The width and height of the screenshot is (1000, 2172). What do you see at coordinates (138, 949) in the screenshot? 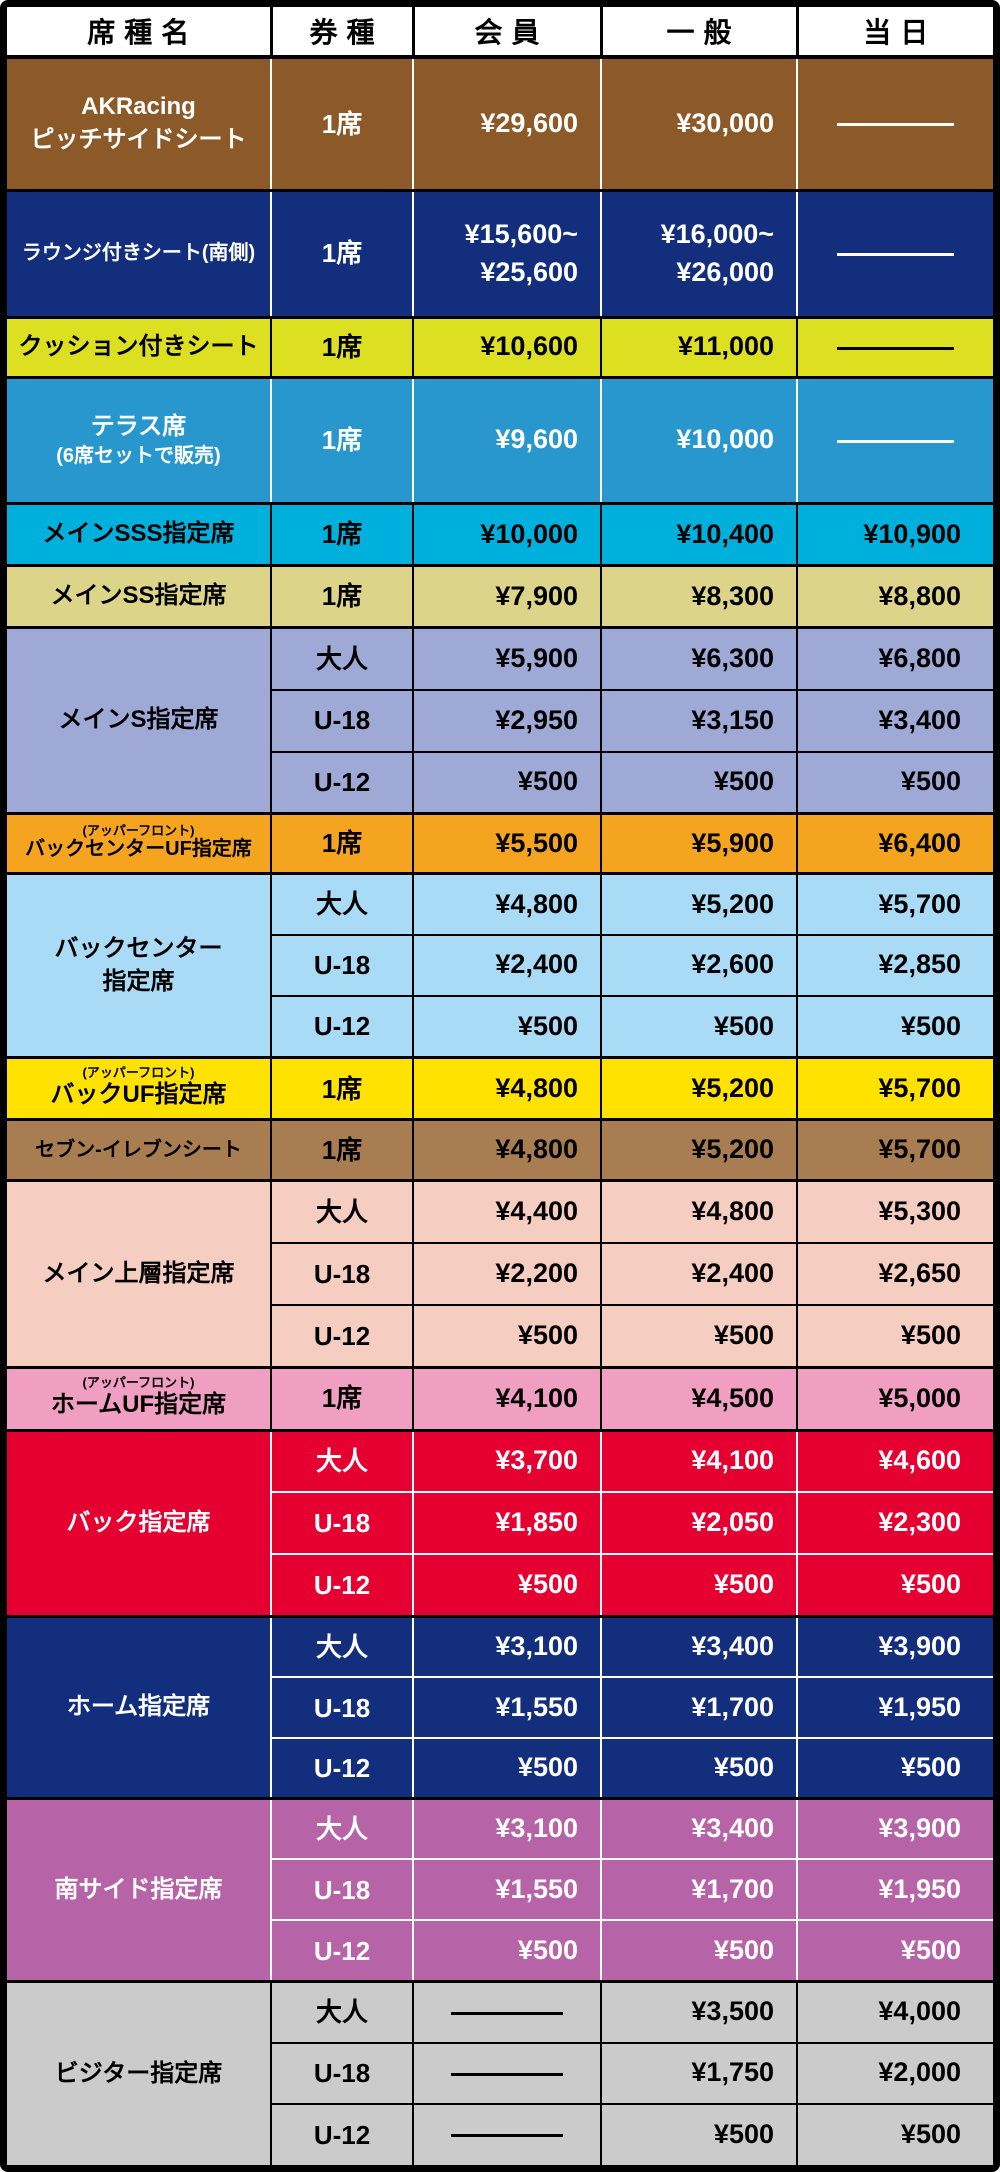
I see `seat-name-label: バックセンター` at bounding box center [138, 949].